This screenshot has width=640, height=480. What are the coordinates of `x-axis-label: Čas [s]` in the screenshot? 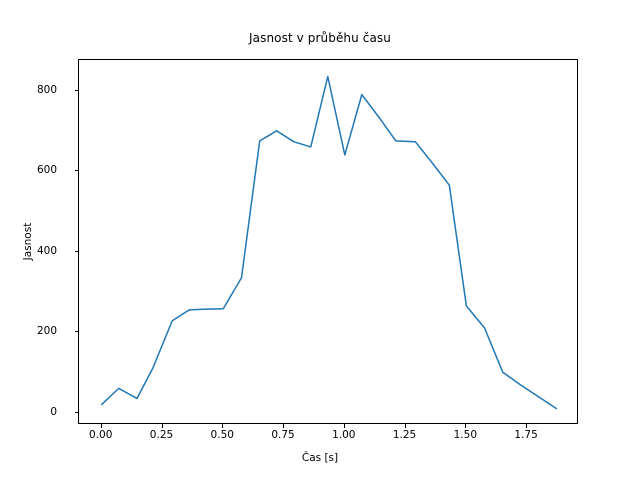 It's located at (320, 458).